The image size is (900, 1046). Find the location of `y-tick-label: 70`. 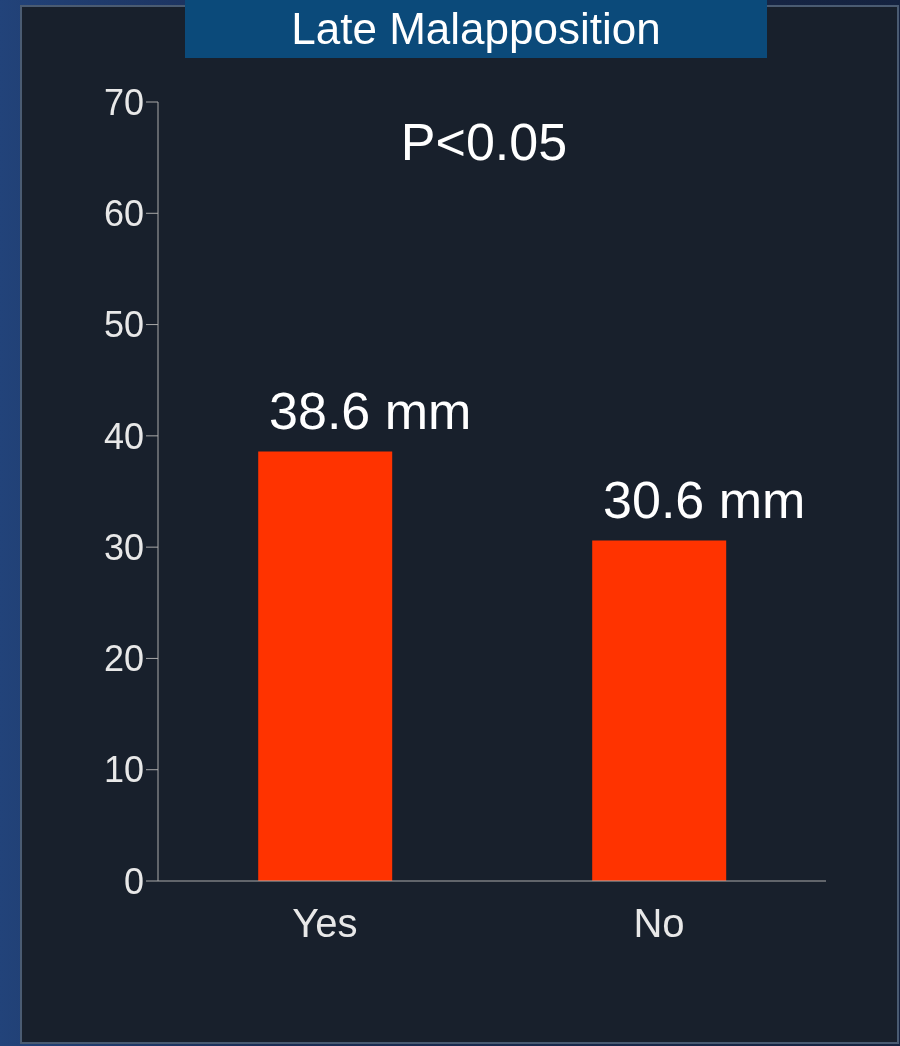

y-tick-label: 70 is located at coordinates (123, 102).